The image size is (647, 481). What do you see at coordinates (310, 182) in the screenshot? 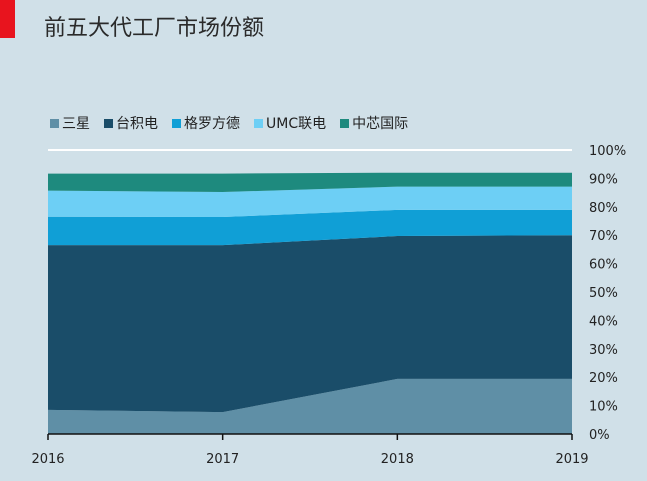
I see `area-中芯国际` at bounding box center [310, 182].